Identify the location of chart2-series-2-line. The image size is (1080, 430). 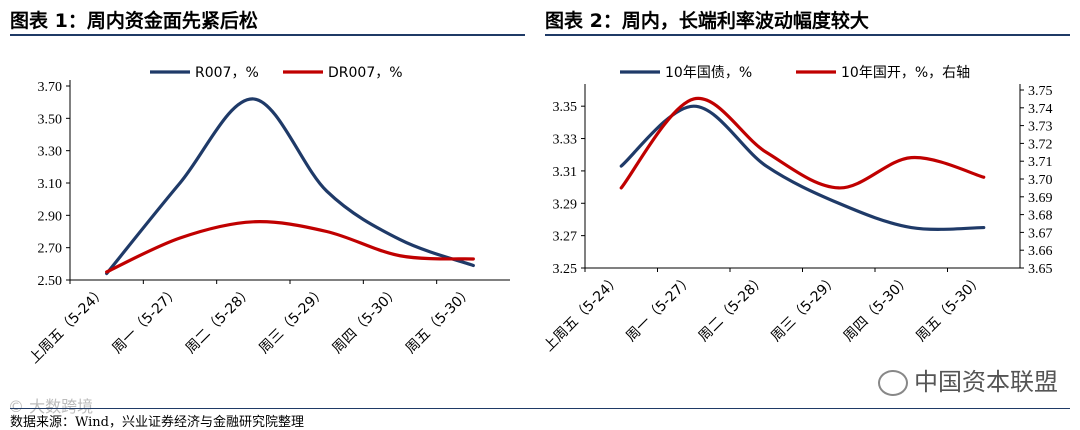
(802, 143).